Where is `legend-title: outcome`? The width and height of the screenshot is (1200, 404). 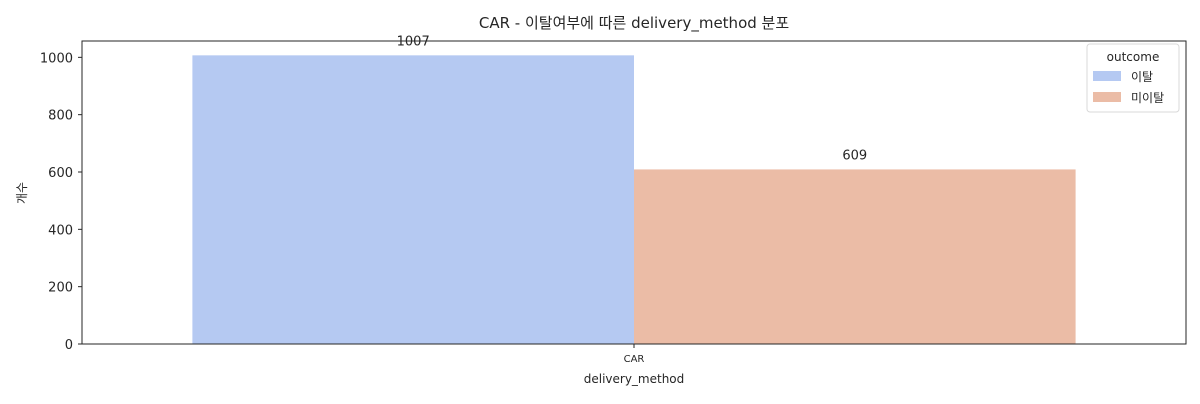
legend-title: outcome is located at coordinates (1133, 57).